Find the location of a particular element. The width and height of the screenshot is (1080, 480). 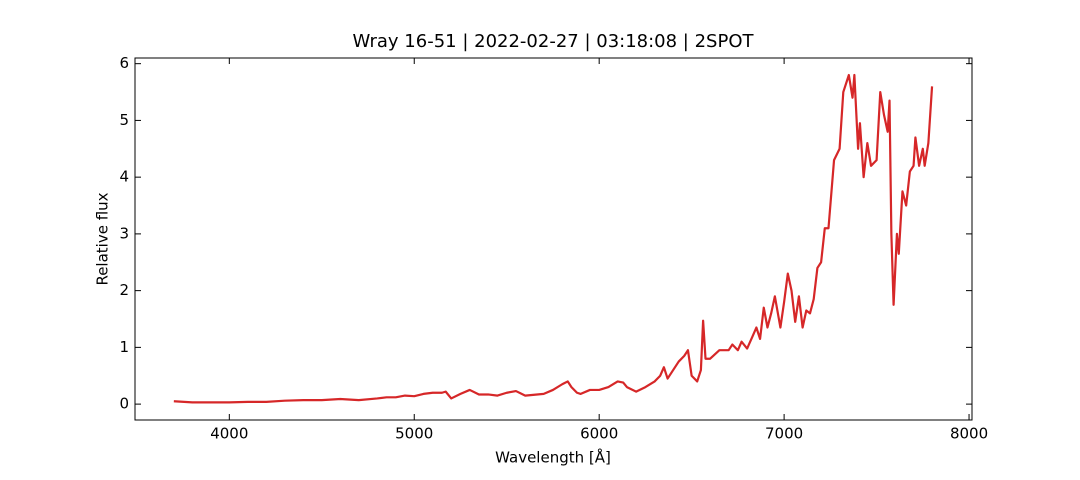

y-tick-label: 5 is located at coordinates (124, 120).